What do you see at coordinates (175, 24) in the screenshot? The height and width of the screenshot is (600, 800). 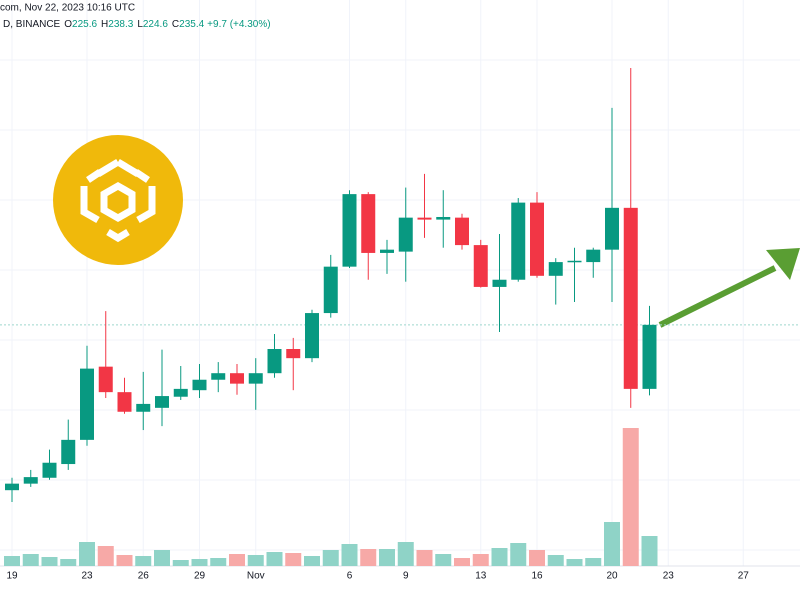 I see `ohlc-key: C` at bounding box center [175, 24].